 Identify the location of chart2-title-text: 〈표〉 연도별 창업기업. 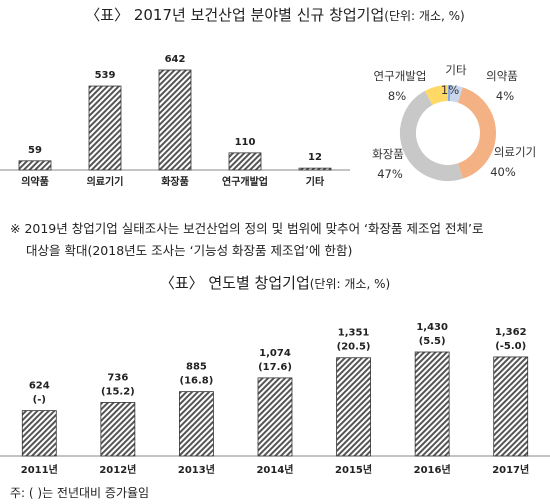
(234, 283).